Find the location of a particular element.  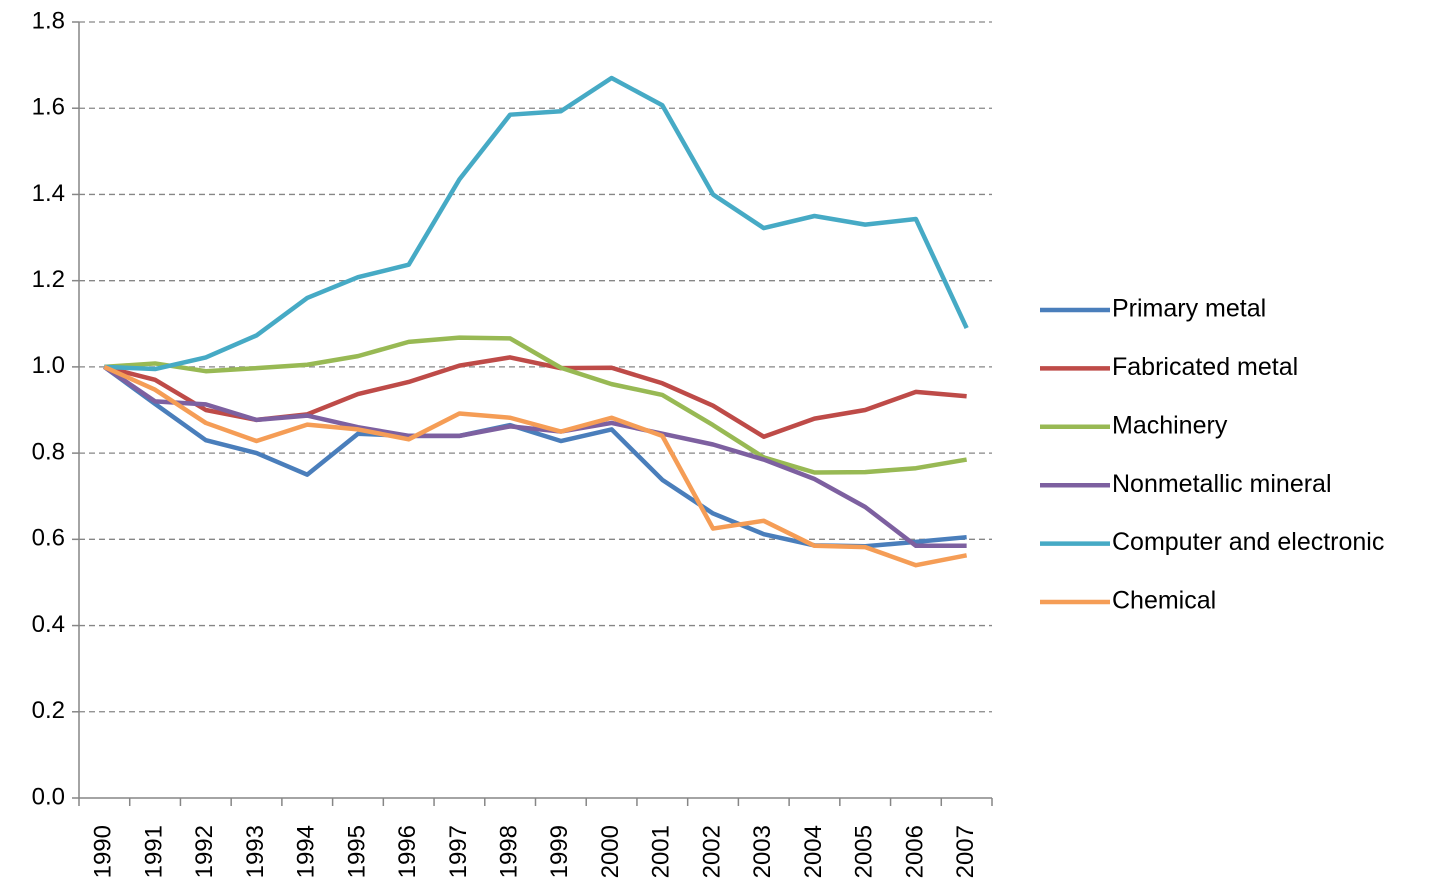

x-tick-label: 1999 is located at coordinates (559, 851).